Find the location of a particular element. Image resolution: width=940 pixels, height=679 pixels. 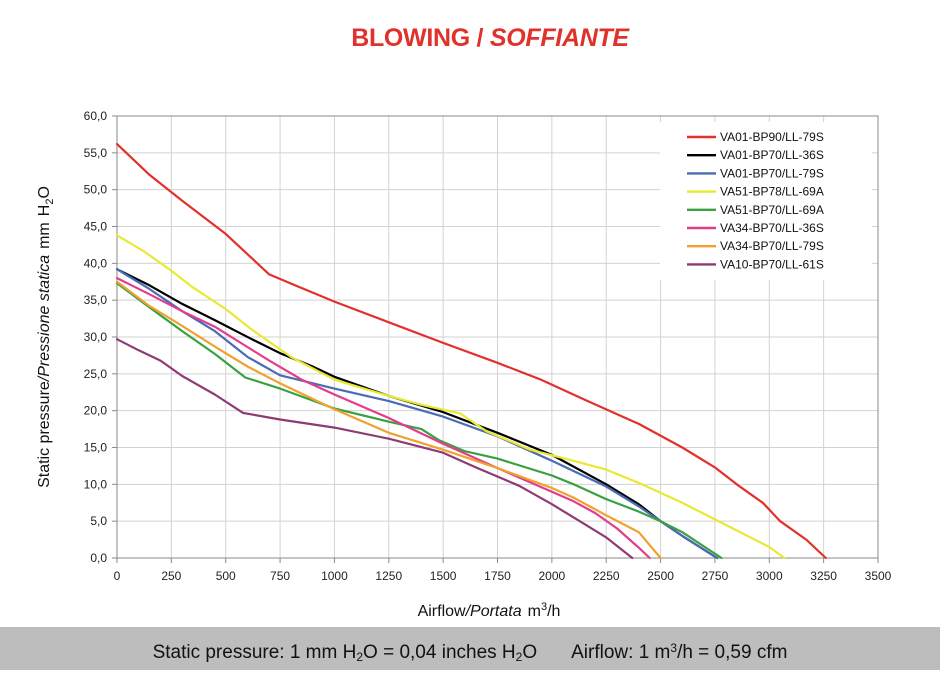

x-tick-label: 750 is located at coordinates (280, 576).